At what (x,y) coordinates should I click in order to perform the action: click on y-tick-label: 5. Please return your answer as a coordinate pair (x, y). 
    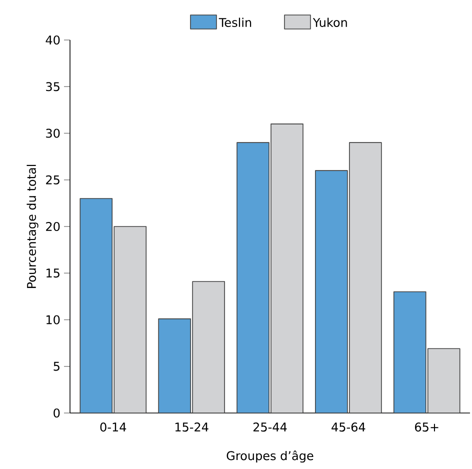
    Looking at the image, I should click on (57, 366).